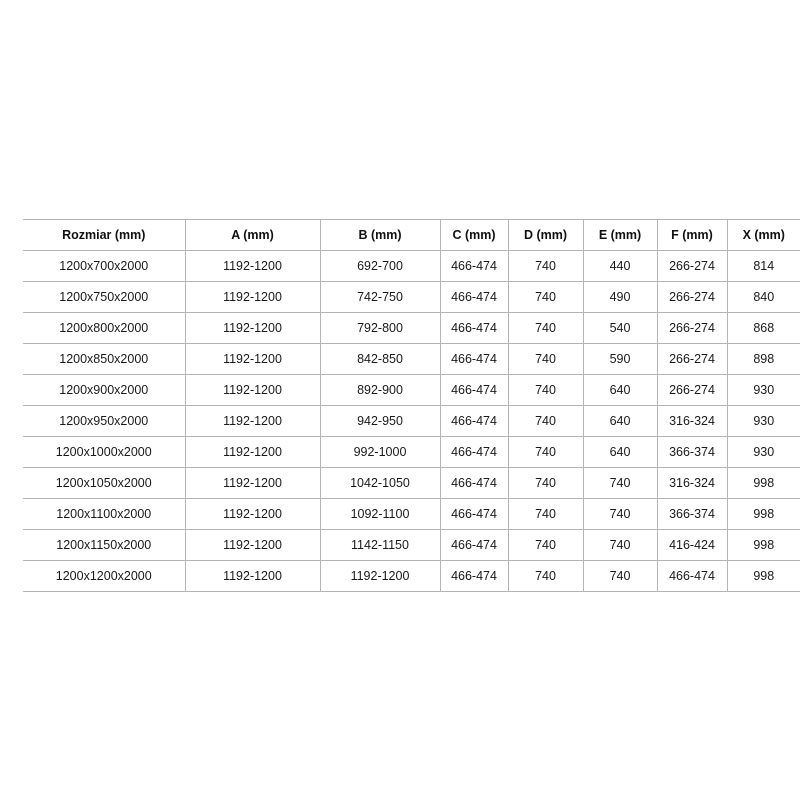  What do you see at coordinates (104, 297) in the screenshot?
I see `cell-size: 1200x750x2000` at bounding box center [104, 297].